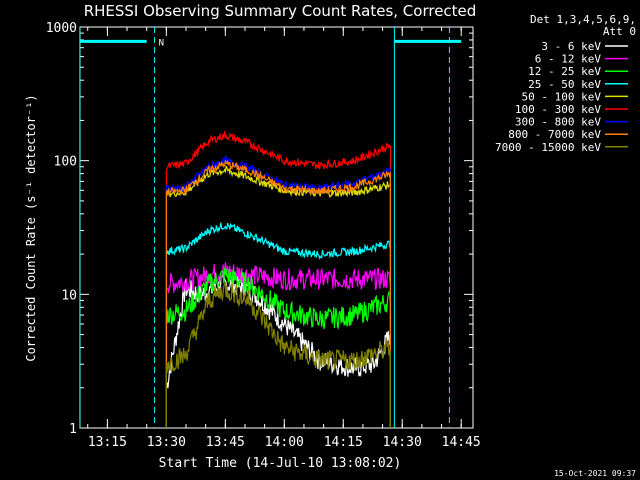 The height and width of the screenshot is (480, 640). What do you see at coordinates (69, 295) in the screenshot?
I see `y-tick-label: 10` at bounding box center [69, 295].